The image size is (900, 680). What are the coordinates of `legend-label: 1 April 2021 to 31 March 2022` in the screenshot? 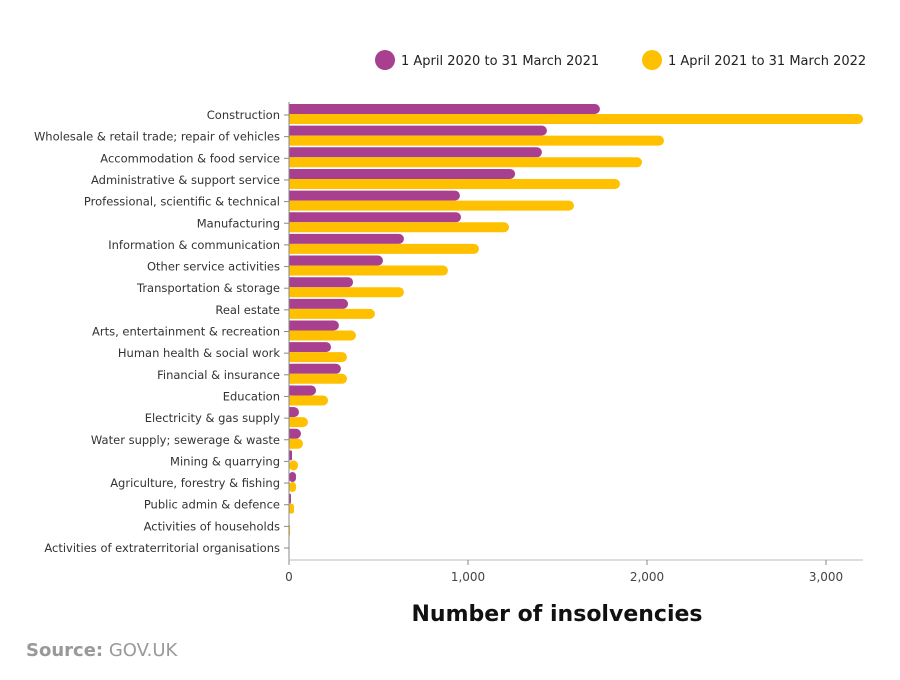 It's located at (767, 61).